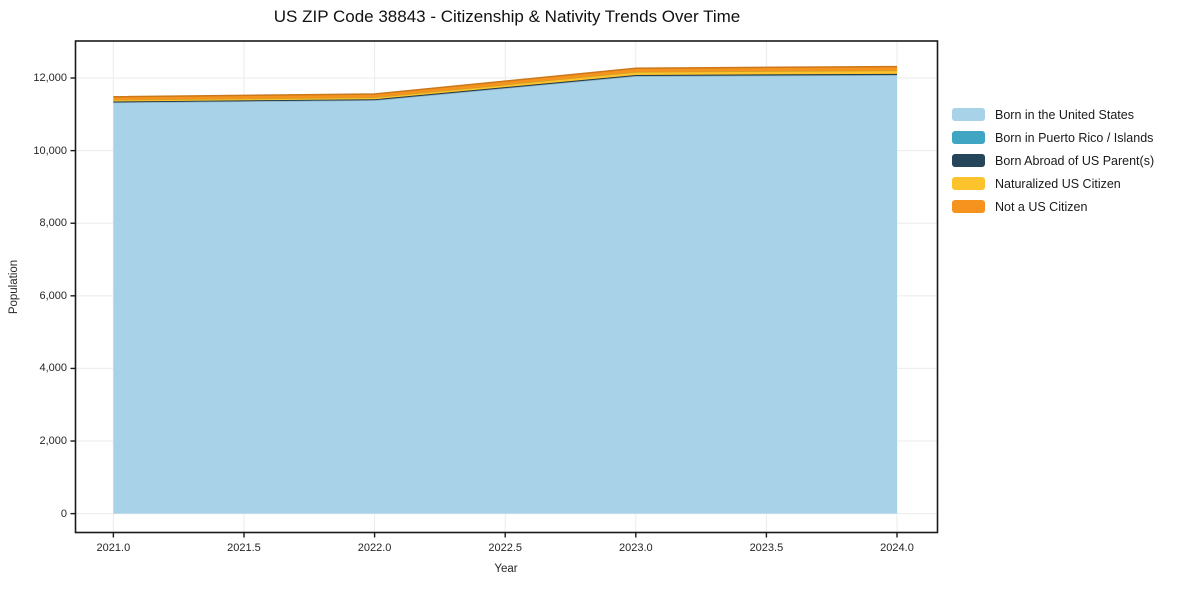 The height and width of the screenshot is (590, 1189). Describe the element at coordinates (244, 548) in the screenshot. I see `x-axis-tick-label: 2021.5` at that location.